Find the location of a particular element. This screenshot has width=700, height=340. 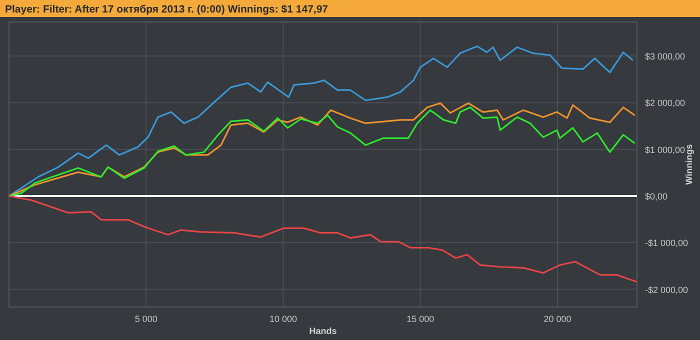

chart-title: Player: Filter: After 17 октября 2013 г. (0:00) Winnings: $1 147,97 is located at coordinates (166, 10).